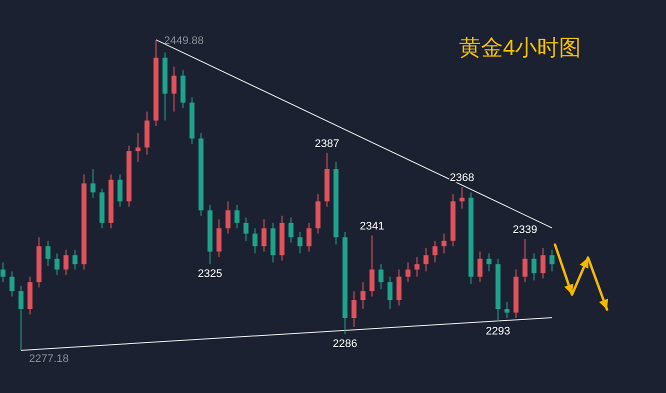  Describe the element at coordinates (372, 226) in the screenshot. I see `annotation: 2341` at that location.